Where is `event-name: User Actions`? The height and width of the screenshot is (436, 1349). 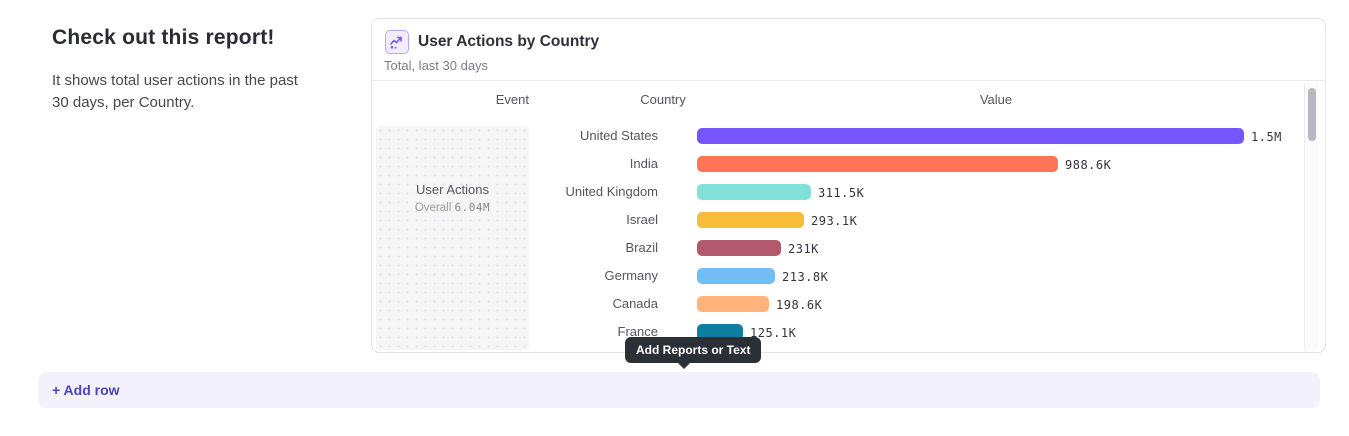 event-name: User Actions is located at coordinates (452, 189).